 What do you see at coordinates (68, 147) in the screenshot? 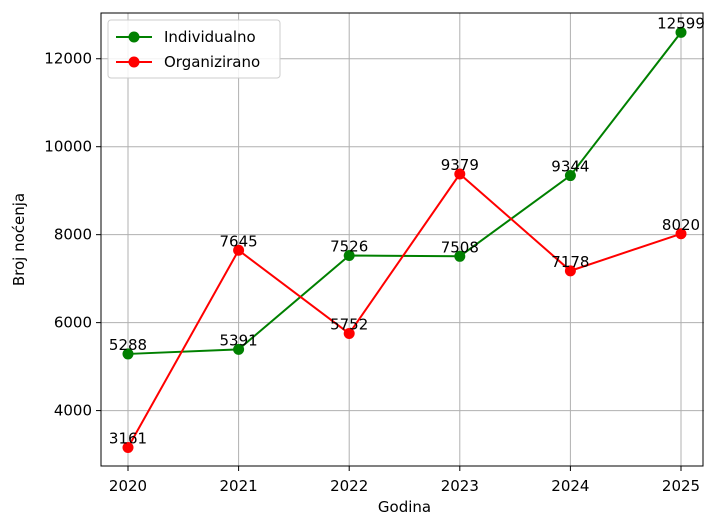
I see `y-tick-label: 10000` at bounding box center [68, 147].